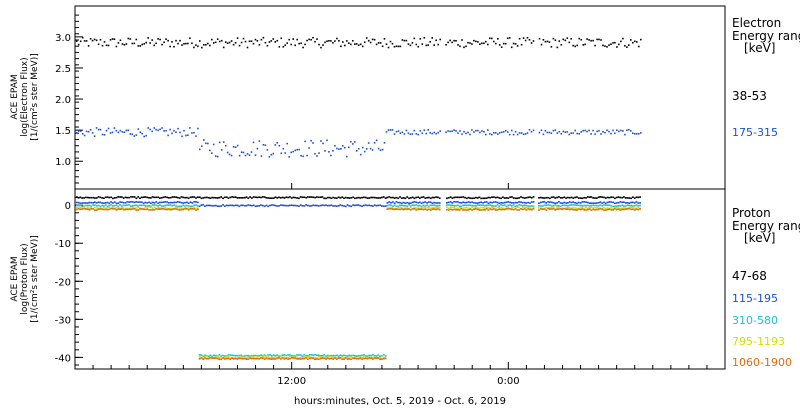 The height and width of the screenshot is (410, 800). Describe the element at coordinates (756, 23) in the screenshot. I see `electron-legend-title-1: Electron` at that location.